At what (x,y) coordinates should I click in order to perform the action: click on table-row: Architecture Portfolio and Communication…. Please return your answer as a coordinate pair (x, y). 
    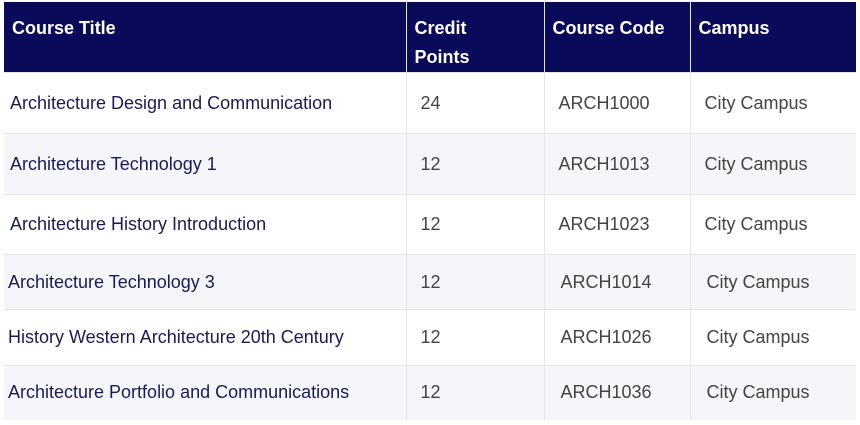
    Looking at the image, I should click on (430, 392).